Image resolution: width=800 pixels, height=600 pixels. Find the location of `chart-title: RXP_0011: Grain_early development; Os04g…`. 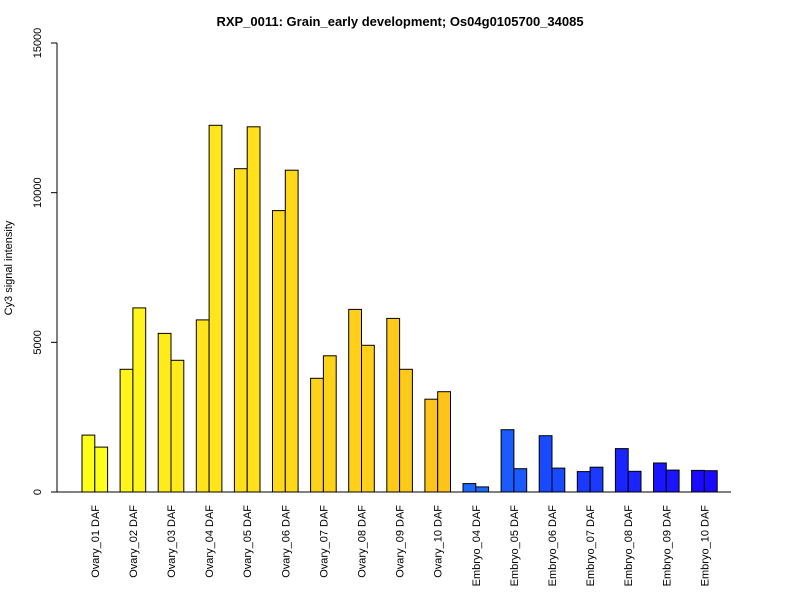

chart-title: RXP_0011: Grain_early development; Os04g… is located at coordinates (399, 21).